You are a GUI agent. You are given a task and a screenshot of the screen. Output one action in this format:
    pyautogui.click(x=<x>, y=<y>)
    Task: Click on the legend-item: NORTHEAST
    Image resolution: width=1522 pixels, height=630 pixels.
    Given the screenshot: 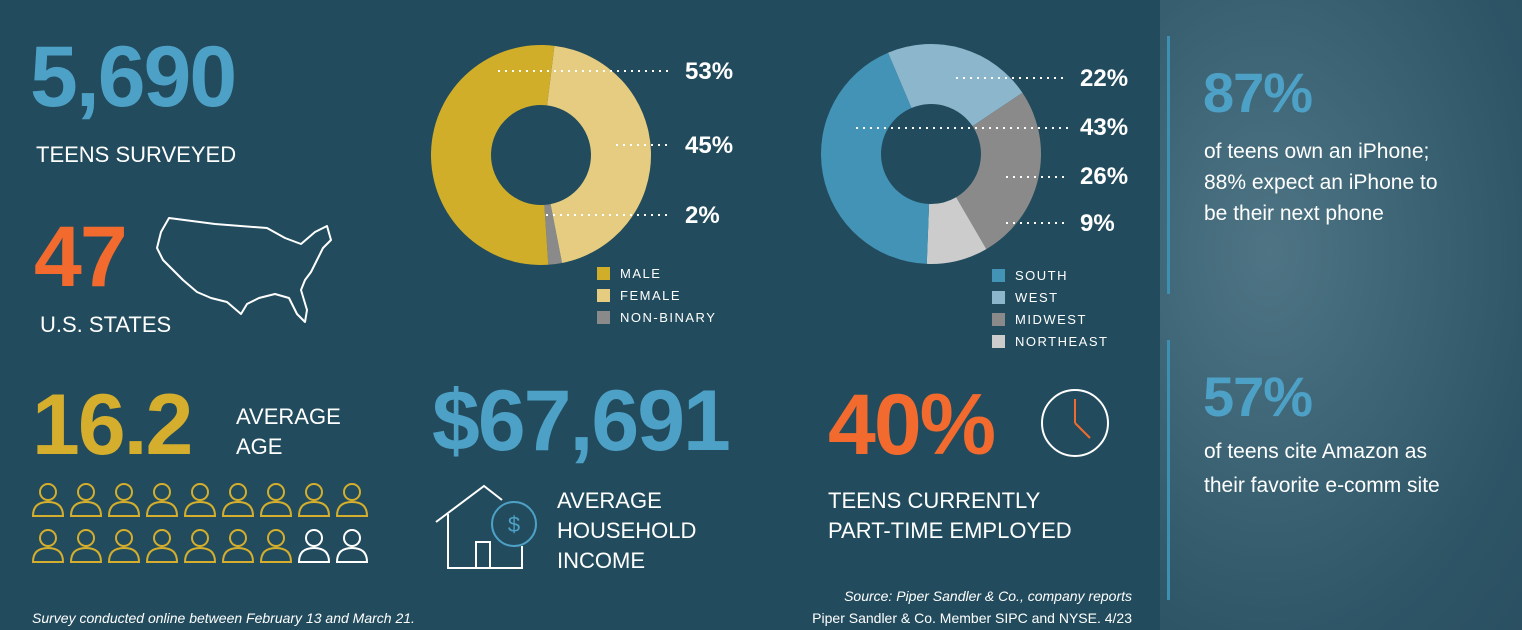 What is the action you would take?
    pyautogui.click(x=1050, y=341)
    